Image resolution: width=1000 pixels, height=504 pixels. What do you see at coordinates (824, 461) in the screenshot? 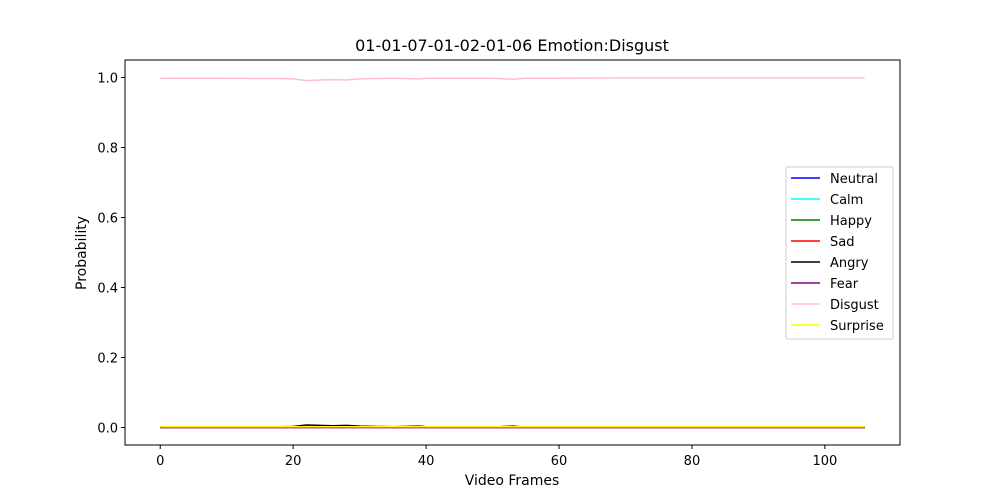
I see `x-tick-label: 100` at bounding box center [824, 461].